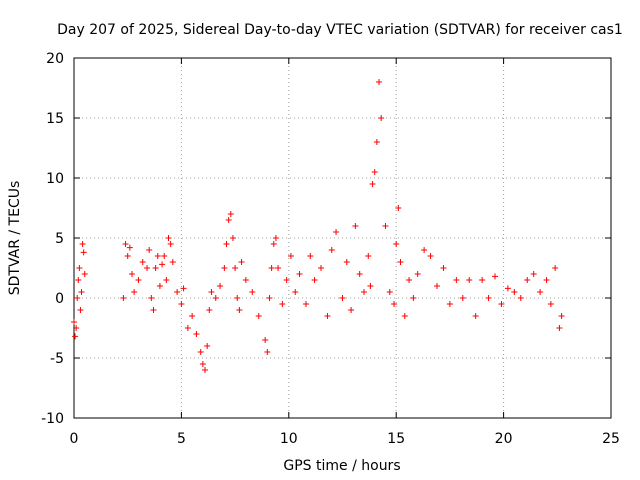 This screenshot has width=640, height=480. I want to click on y-tick-label: 0, so click(59, 299).